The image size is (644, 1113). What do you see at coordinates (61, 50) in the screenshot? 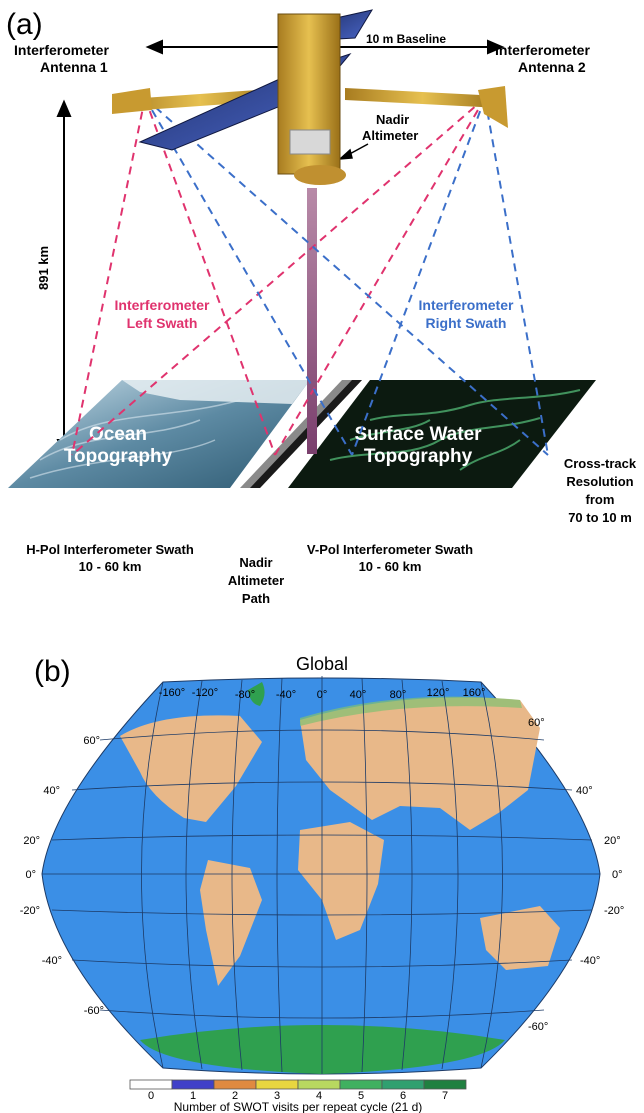
I see `antenna1-label-line1: Interferometer` at bounding box center [61, 50].